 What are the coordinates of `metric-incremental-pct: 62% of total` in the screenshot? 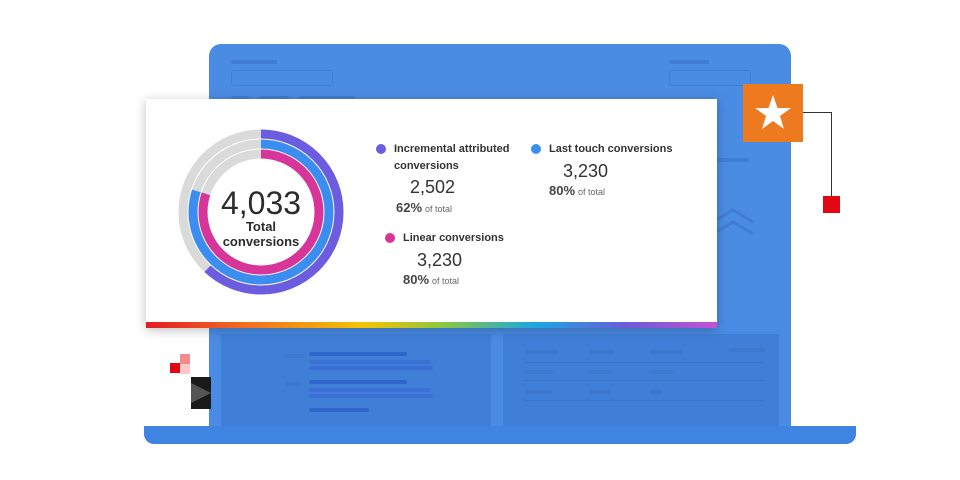 It's located at (424, 207).